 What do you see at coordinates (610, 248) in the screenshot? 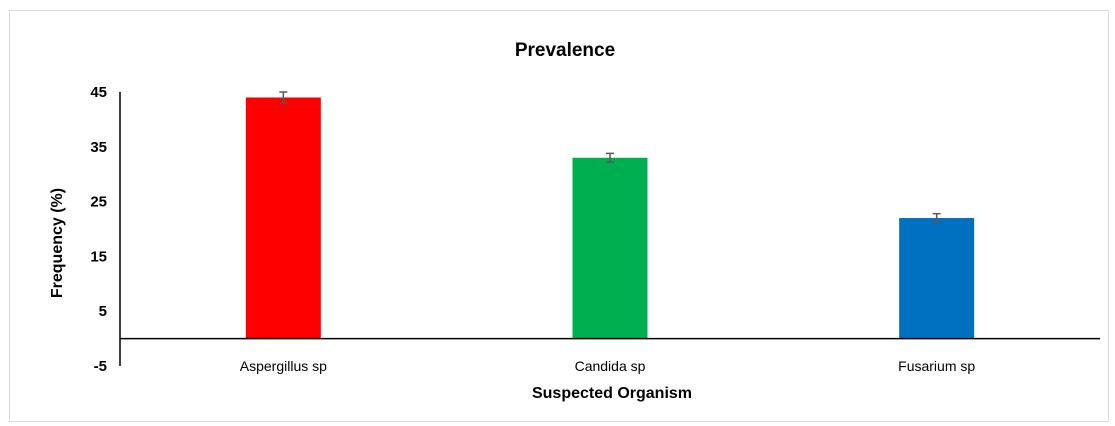
I see `bar-candida-sp` at bounding box center [610, 248].